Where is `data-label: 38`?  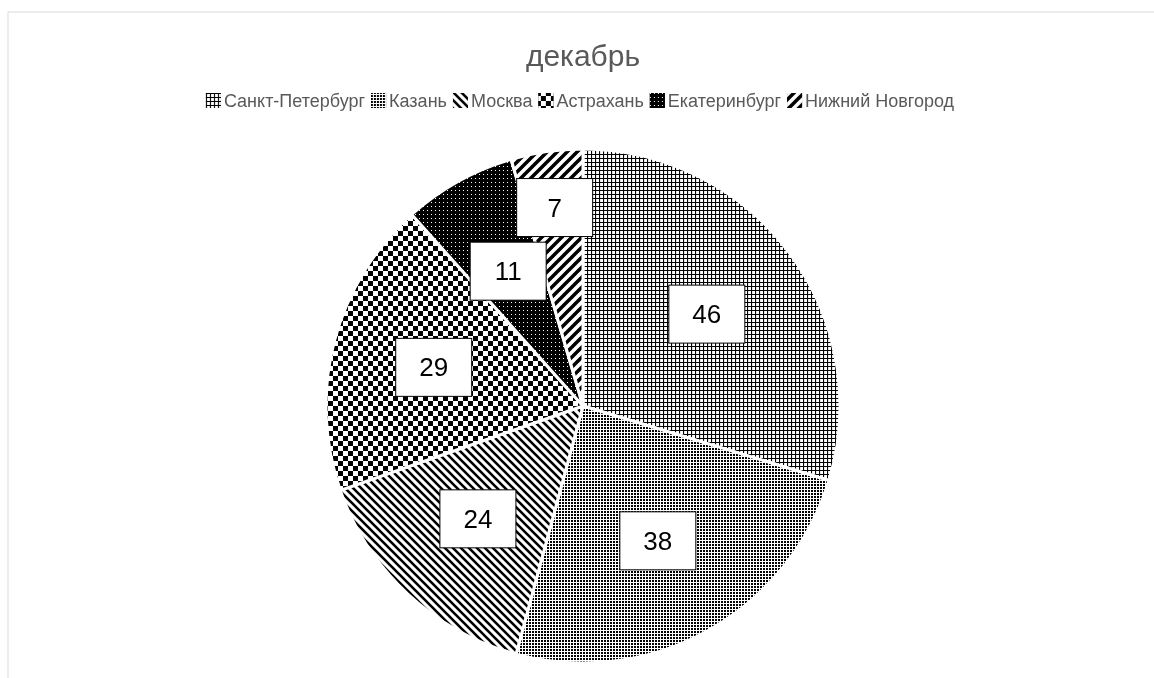 data-label: 38 is located at coordinates (658, 540).